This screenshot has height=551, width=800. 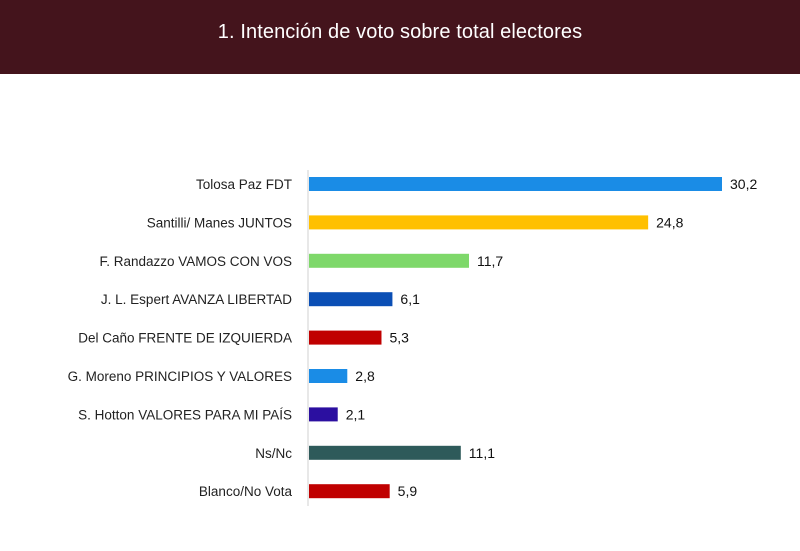 I want to click on category-label: Blanco/No Vota, so click(x=246, y=491).